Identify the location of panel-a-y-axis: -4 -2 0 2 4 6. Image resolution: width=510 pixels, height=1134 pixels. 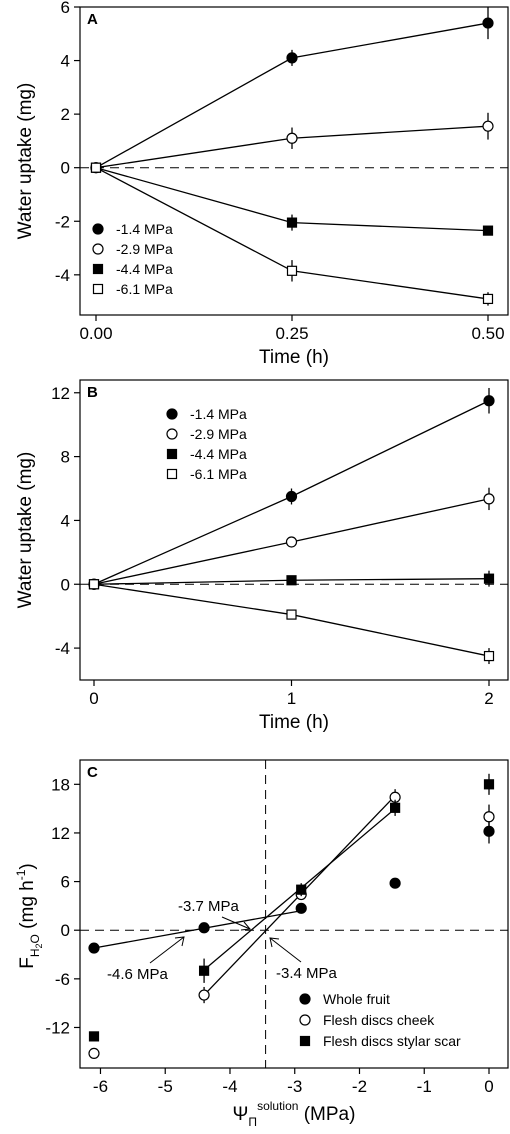
(67, 142).